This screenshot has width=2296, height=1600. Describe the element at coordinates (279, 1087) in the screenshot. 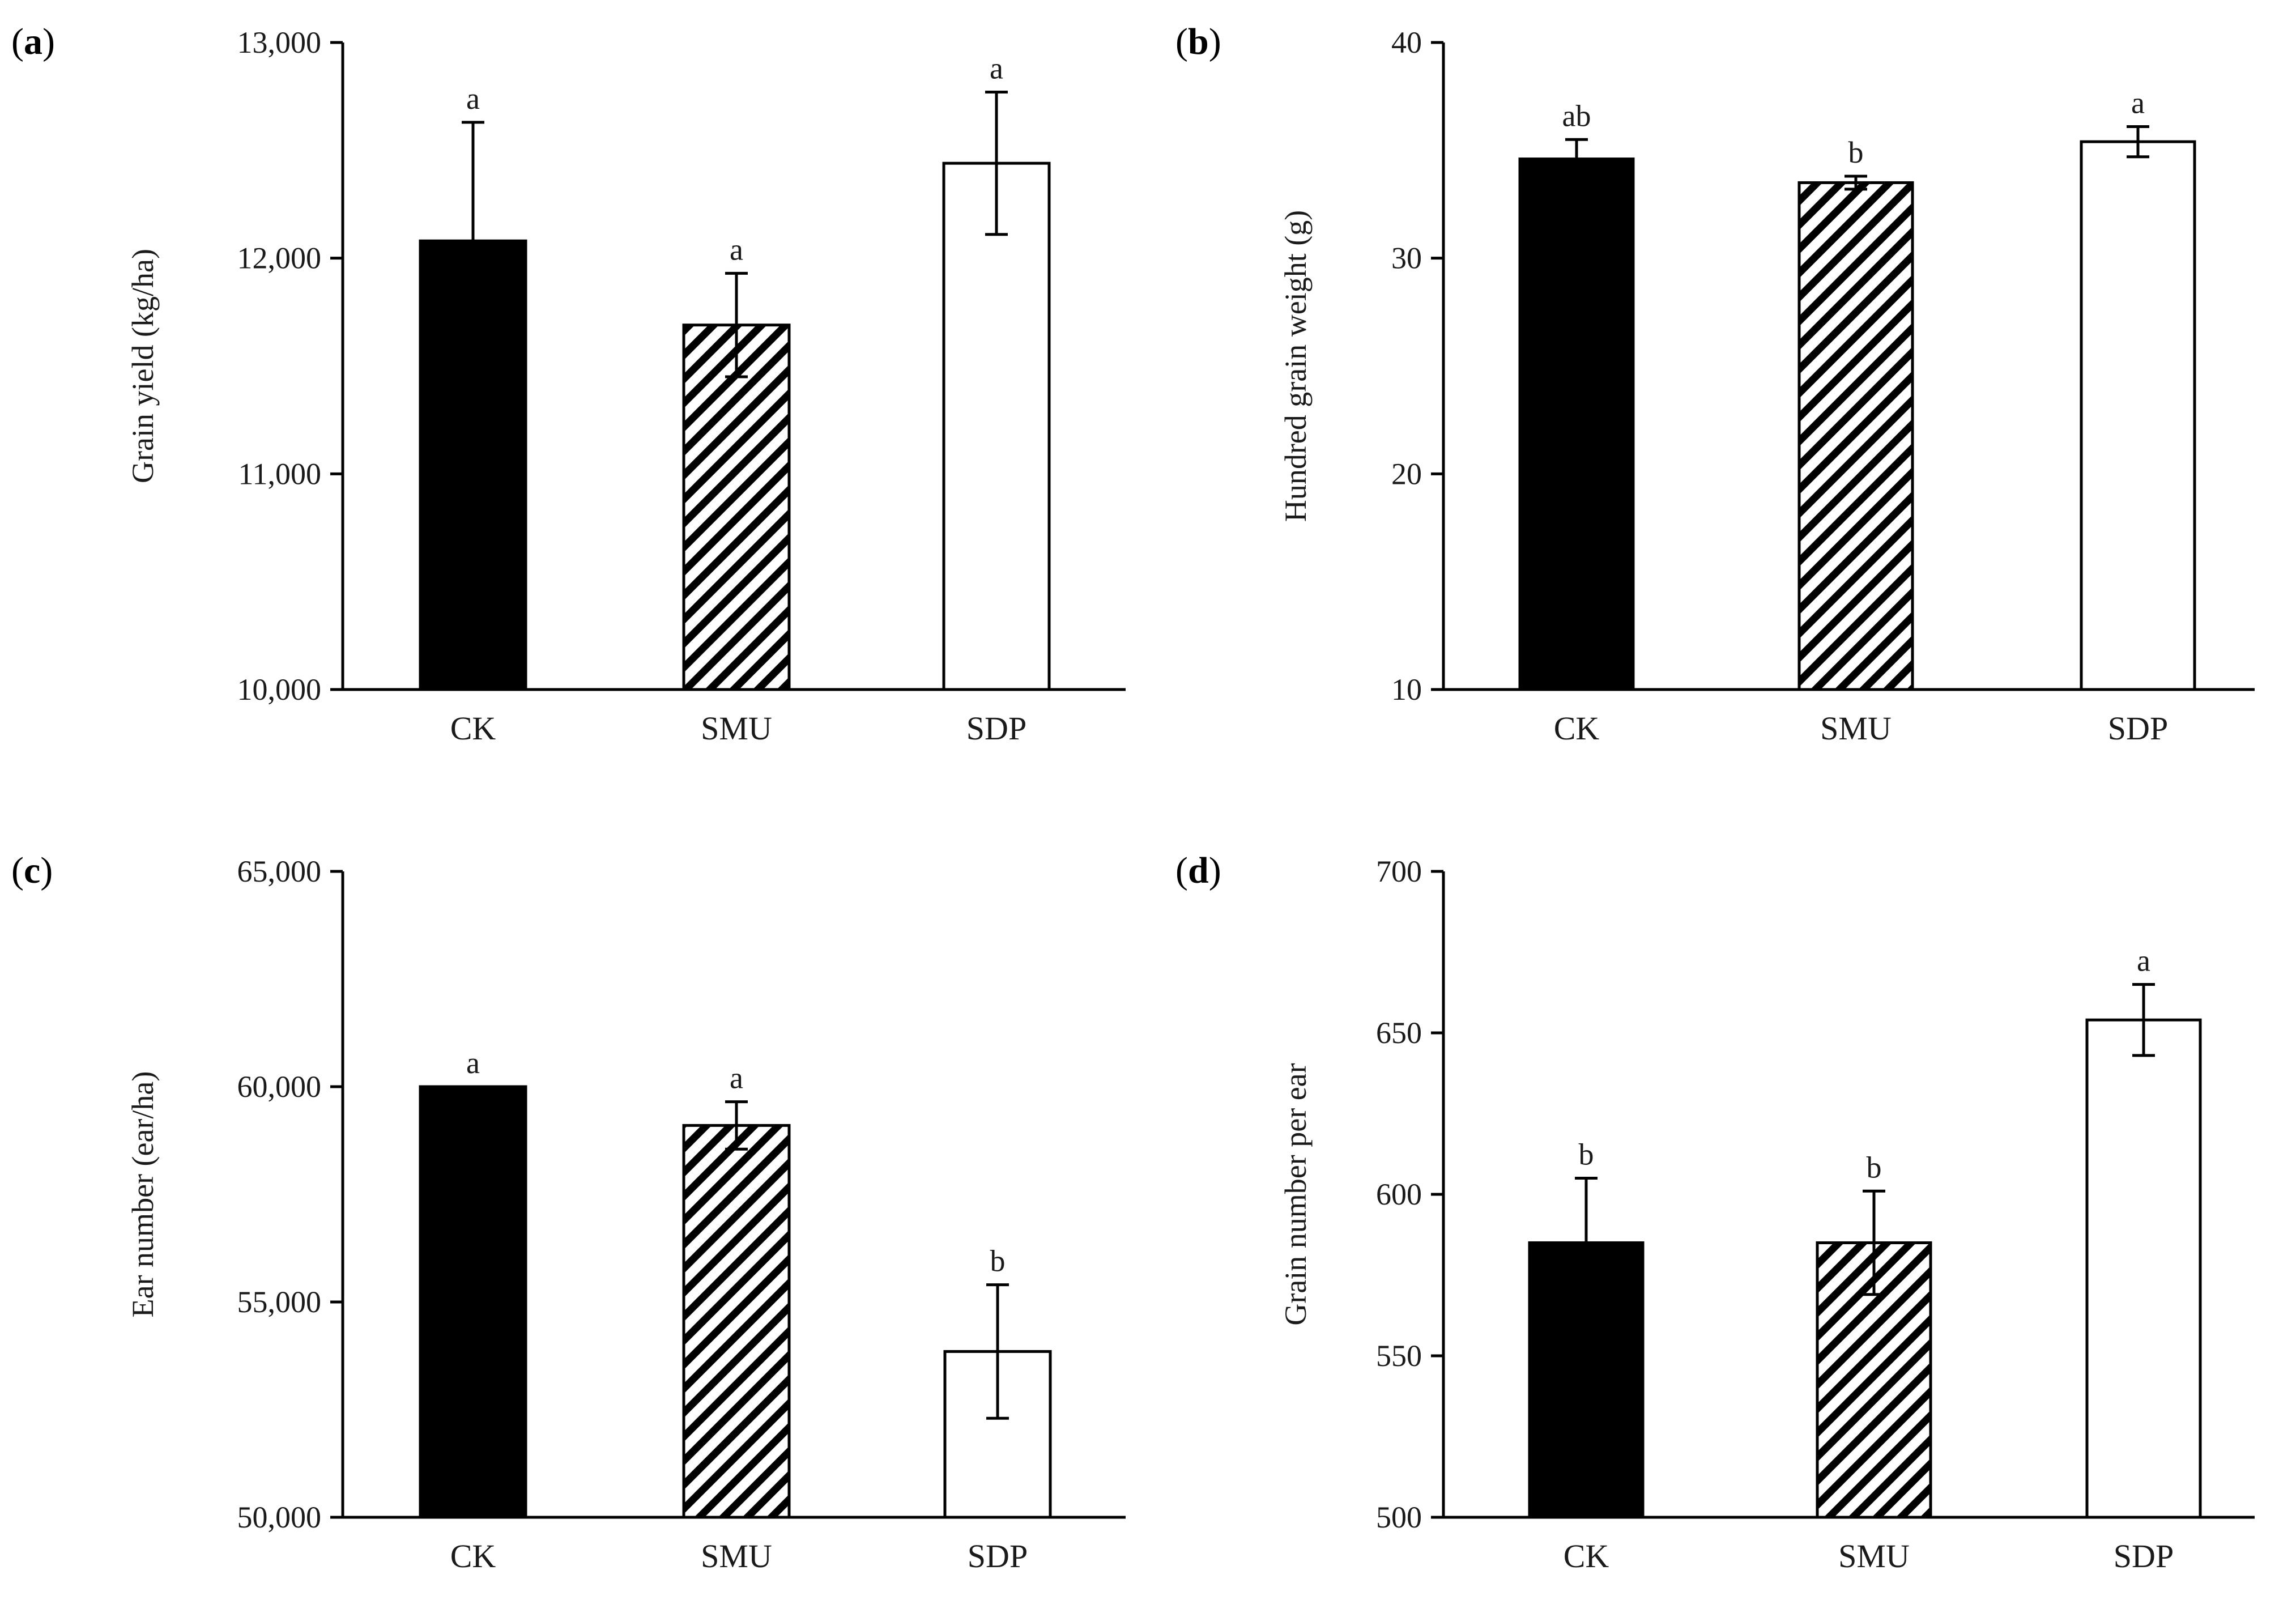

I see `y-tick-label: 60,000` at that location.